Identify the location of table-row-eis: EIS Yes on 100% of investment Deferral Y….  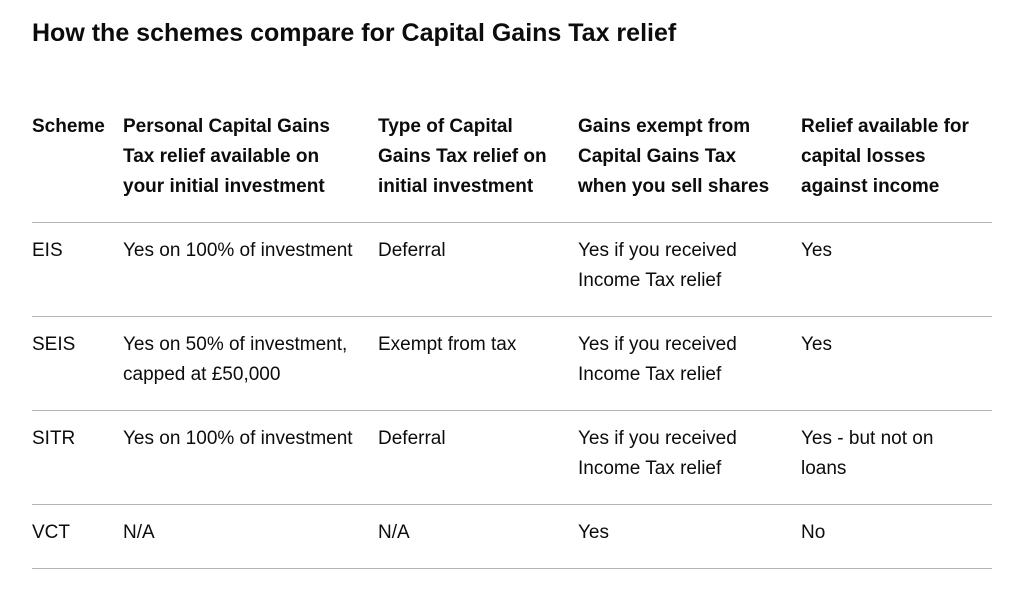
(512, 269).